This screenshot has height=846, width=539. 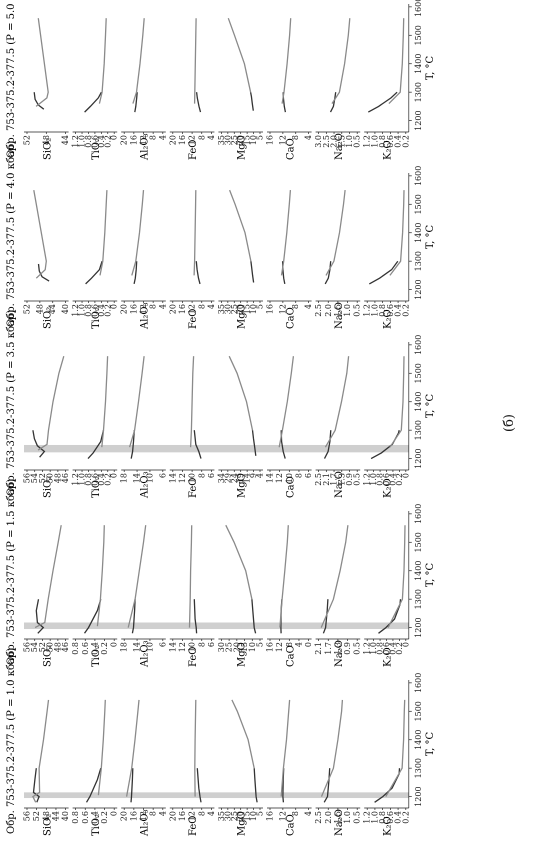 What do you see at coordinates (328, 648) in the screenshot?
I see `y-tick-label: 1.7` at bounding box center [328, 648].